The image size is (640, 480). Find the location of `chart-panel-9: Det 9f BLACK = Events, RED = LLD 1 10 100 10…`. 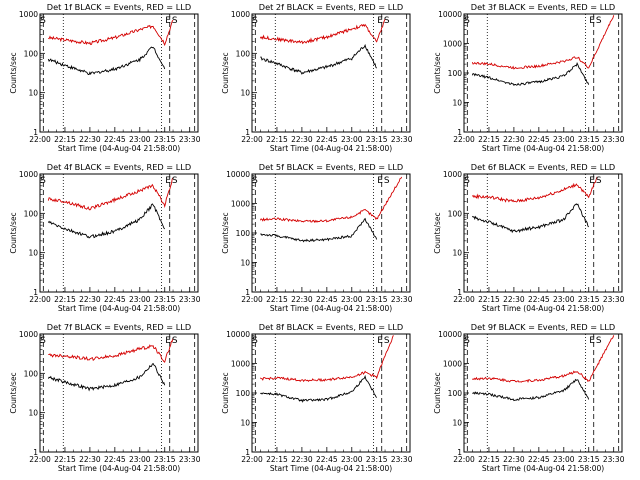

chart-panel-9: Det 9f BLACK = Events, RED = LLD 1 10 100 10… is located at coordinates (529, 397).